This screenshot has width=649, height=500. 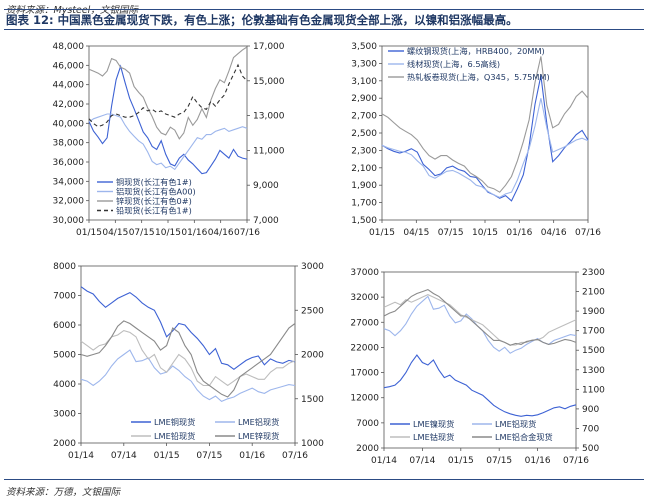 What do you see at coordinates (593, 332) in the screenshot?
I see `y2-tick-label: 1700` at bounding box center [593, 332].